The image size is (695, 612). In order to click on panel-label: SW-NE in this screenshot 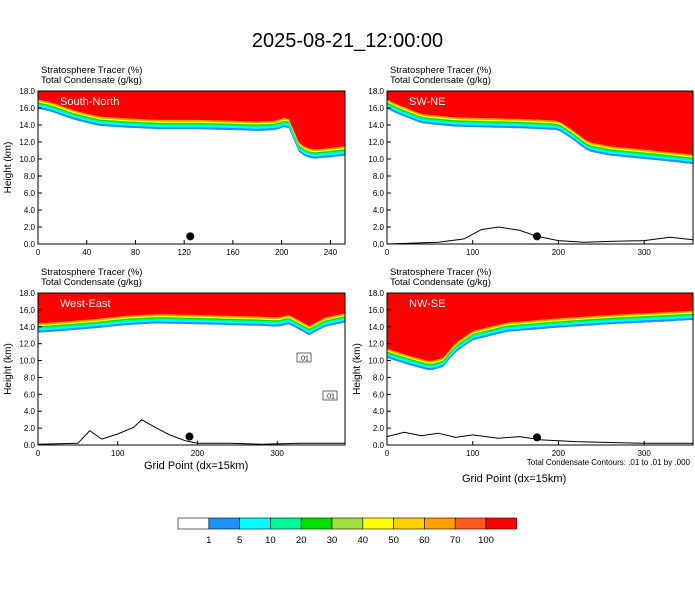, I will do `click(427, 102)`.